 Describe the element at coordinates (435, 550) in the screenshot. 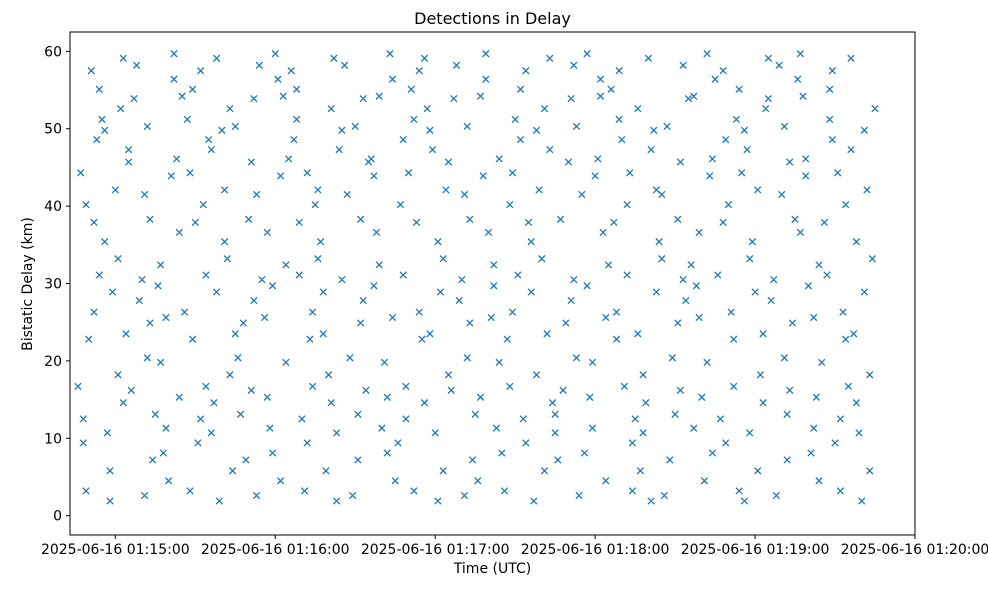

I see `x-tick-label: 2025-06-16 01:17:00` at that location.